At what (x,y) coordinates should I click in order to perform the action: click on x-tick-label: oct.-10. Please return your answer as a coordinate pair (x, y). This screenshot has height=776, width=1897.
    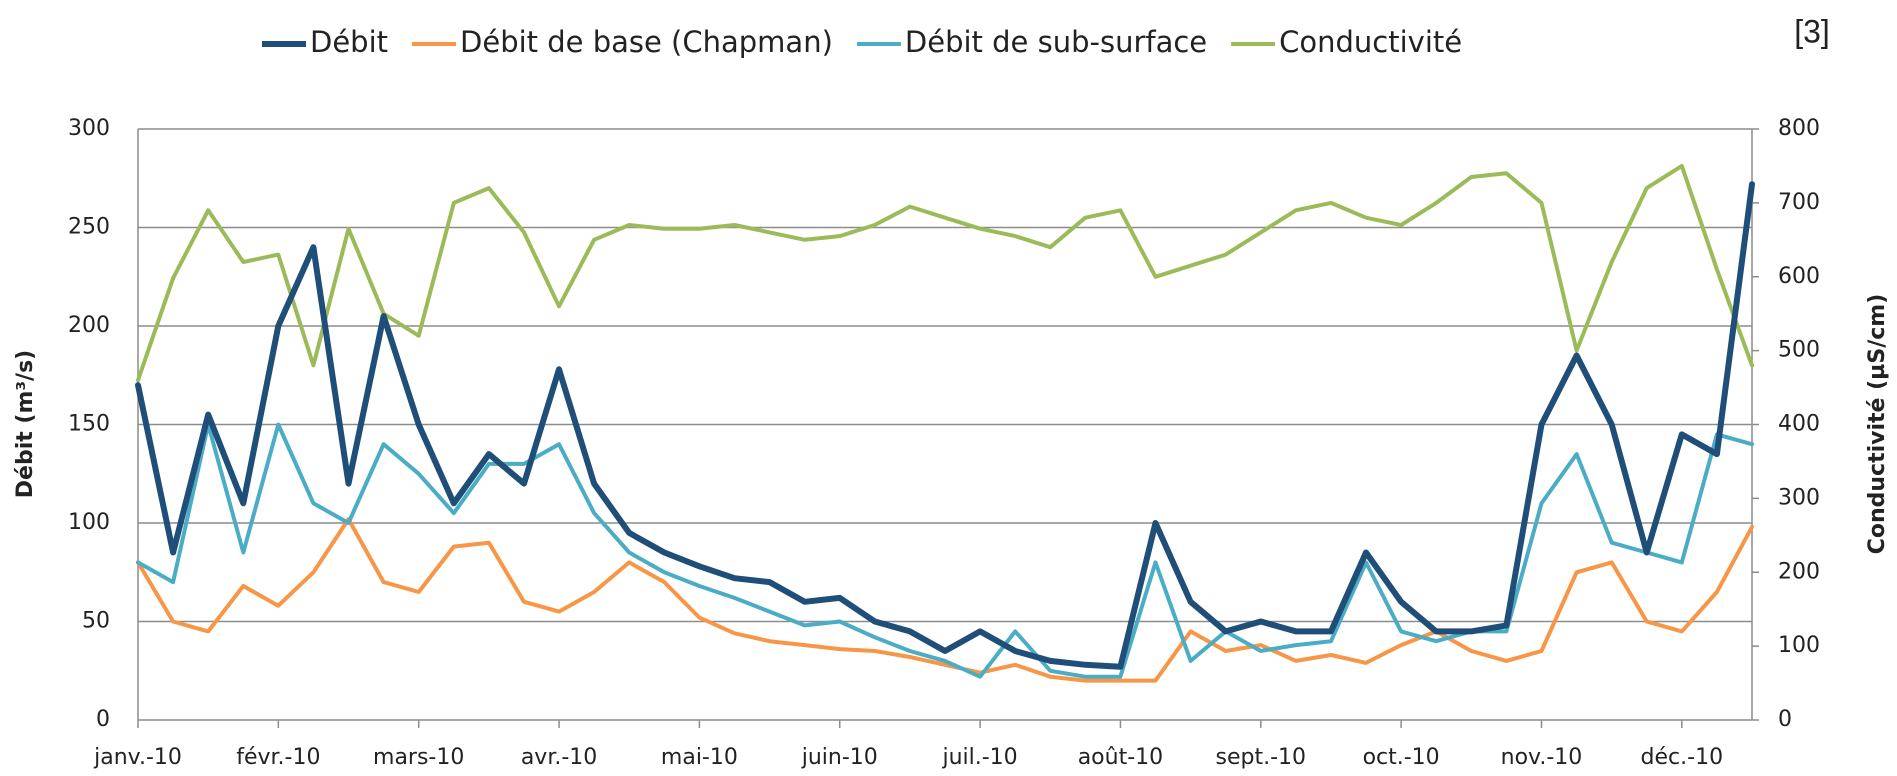
    Looking at the image, I should click on (1401, 757).